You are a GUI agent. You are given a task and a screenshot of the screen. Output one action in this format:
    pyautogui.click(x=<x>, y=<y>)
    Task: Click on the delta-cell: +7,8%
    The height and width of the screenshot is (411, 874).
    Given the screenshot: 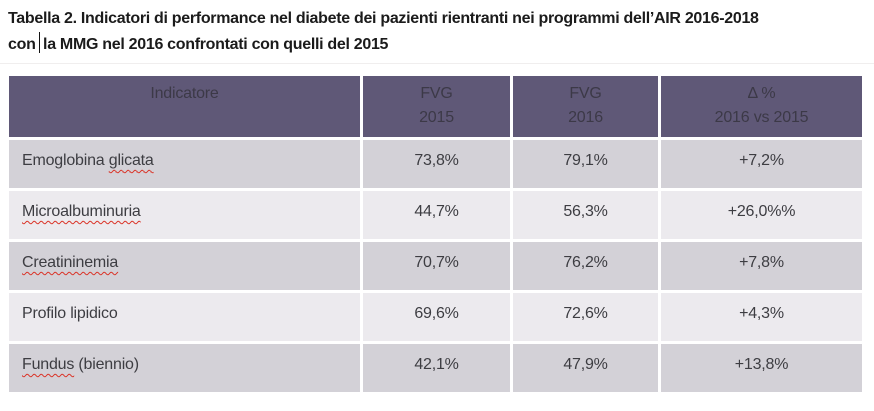 What is the action you would take?
    pyautogui.click(x=761, y=266)
    